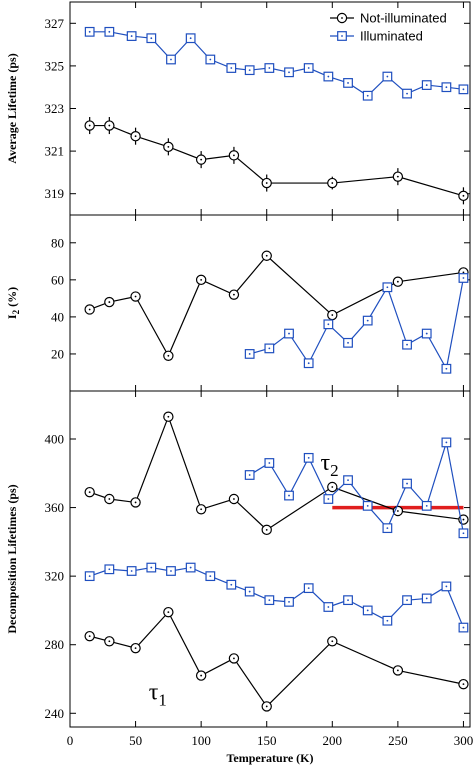 The height and width of the screenshot is (767, 474). I want to click on y-tick-label: 319, so click(55, 193).